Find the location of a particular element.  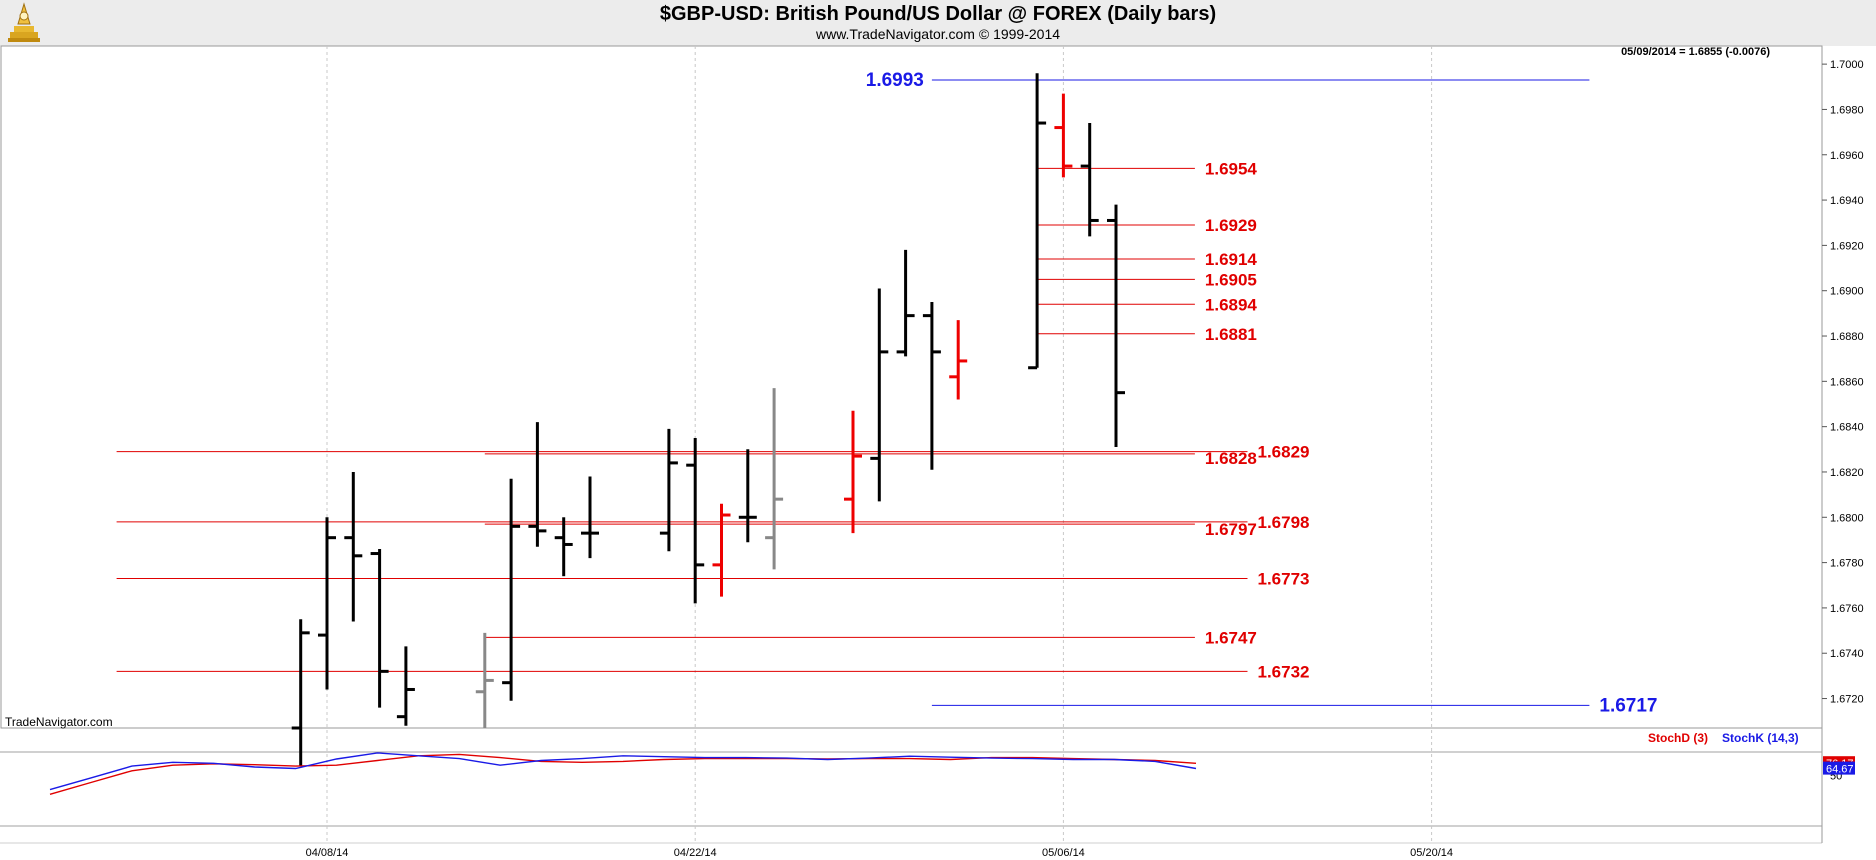

level-label: 1.6747 is located at coordinates (1231, 637).